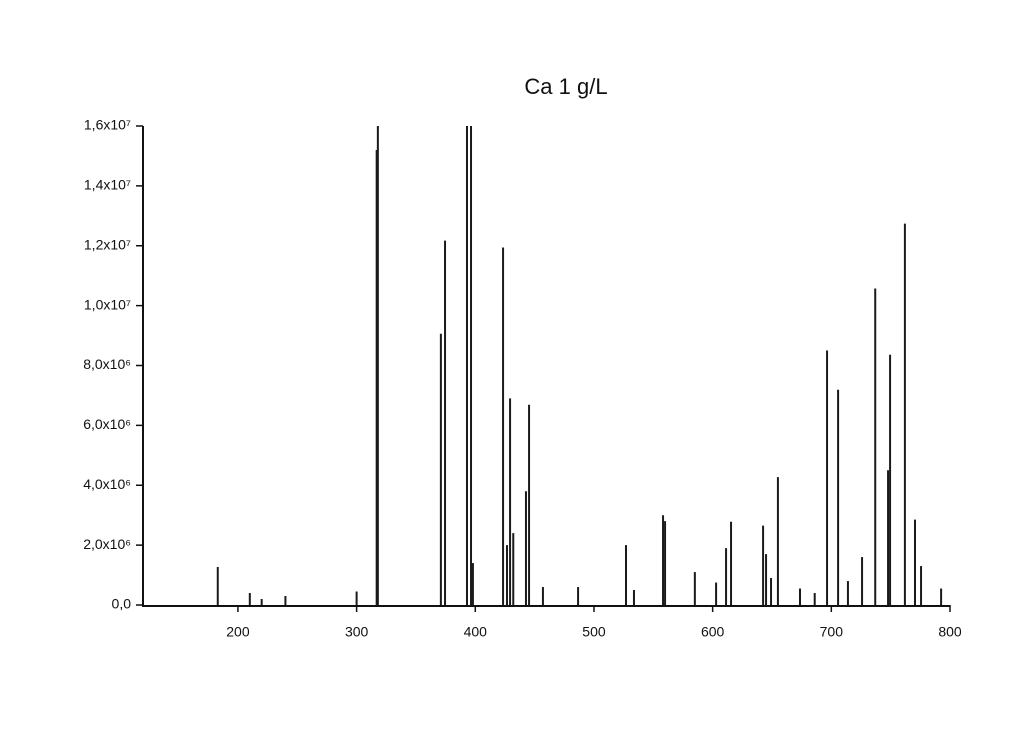 The width and height of the screenshot is (1020, 736). I want to click on y-tick-label: 1,2x10⁷, so click(107, 244).